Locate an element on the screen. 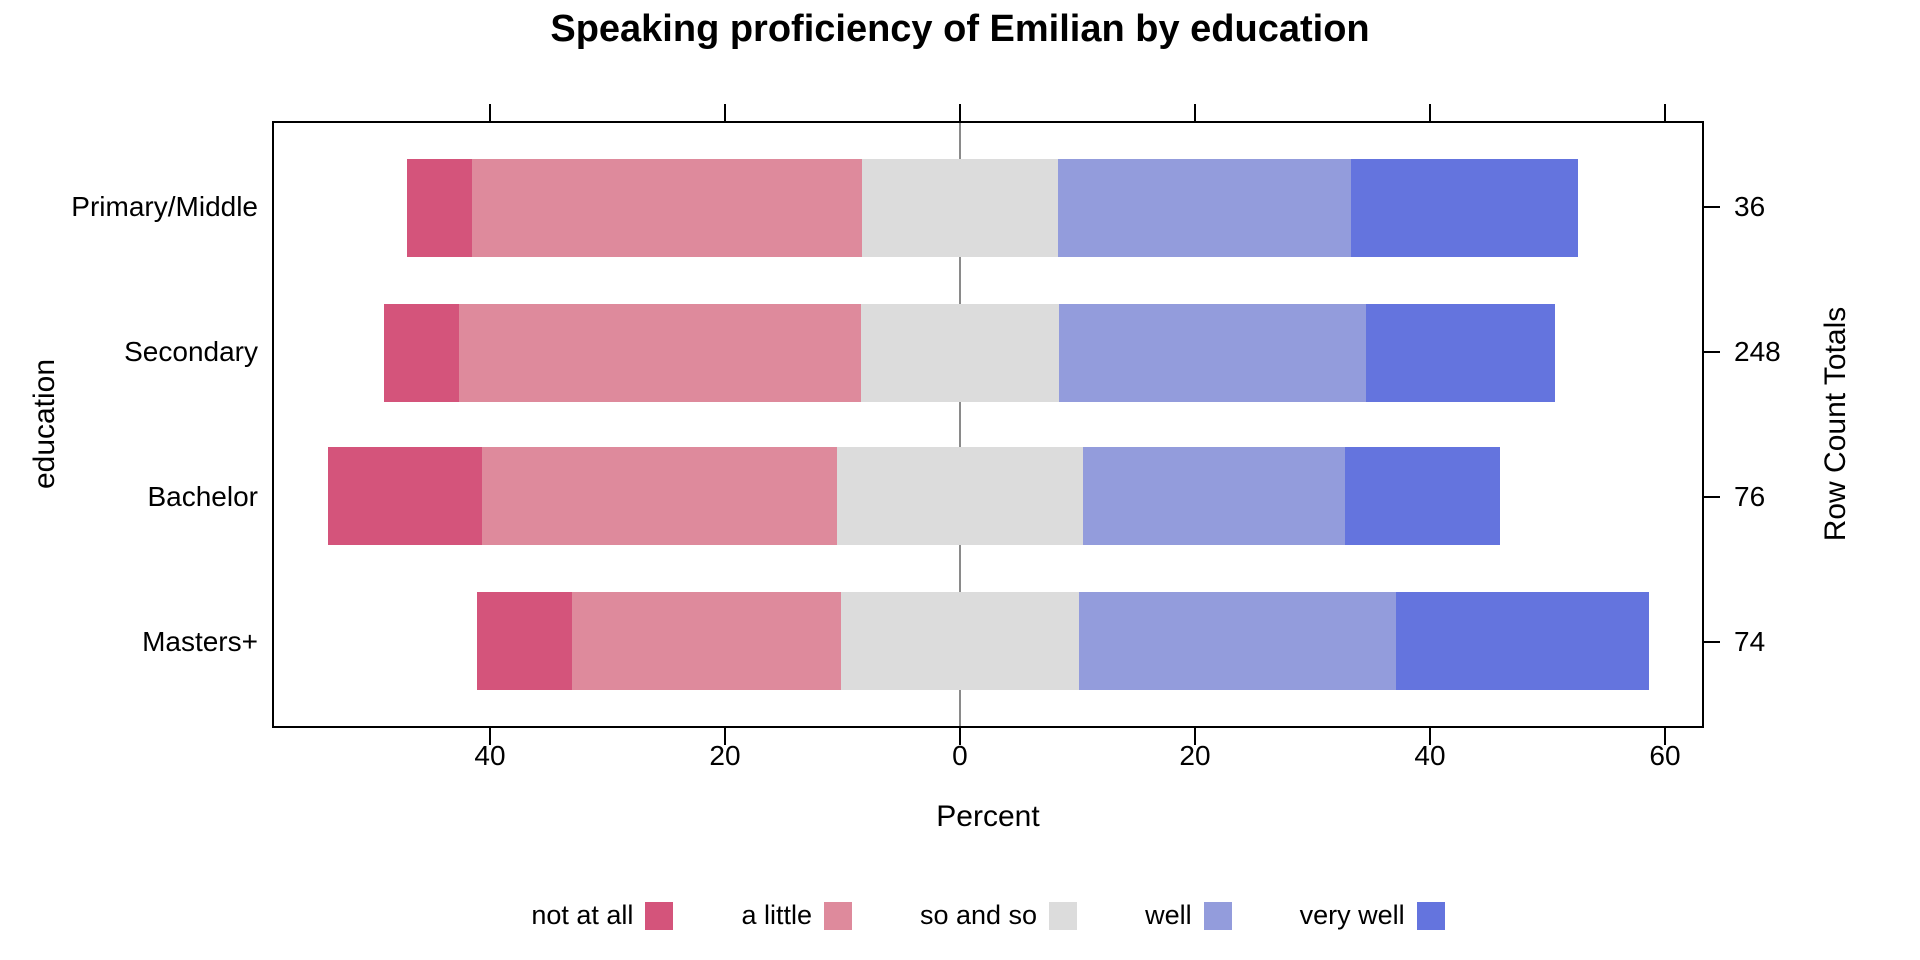 This screenshot has width=1920, height=960. legend-item: so and so is located at coordinates (998, 915).